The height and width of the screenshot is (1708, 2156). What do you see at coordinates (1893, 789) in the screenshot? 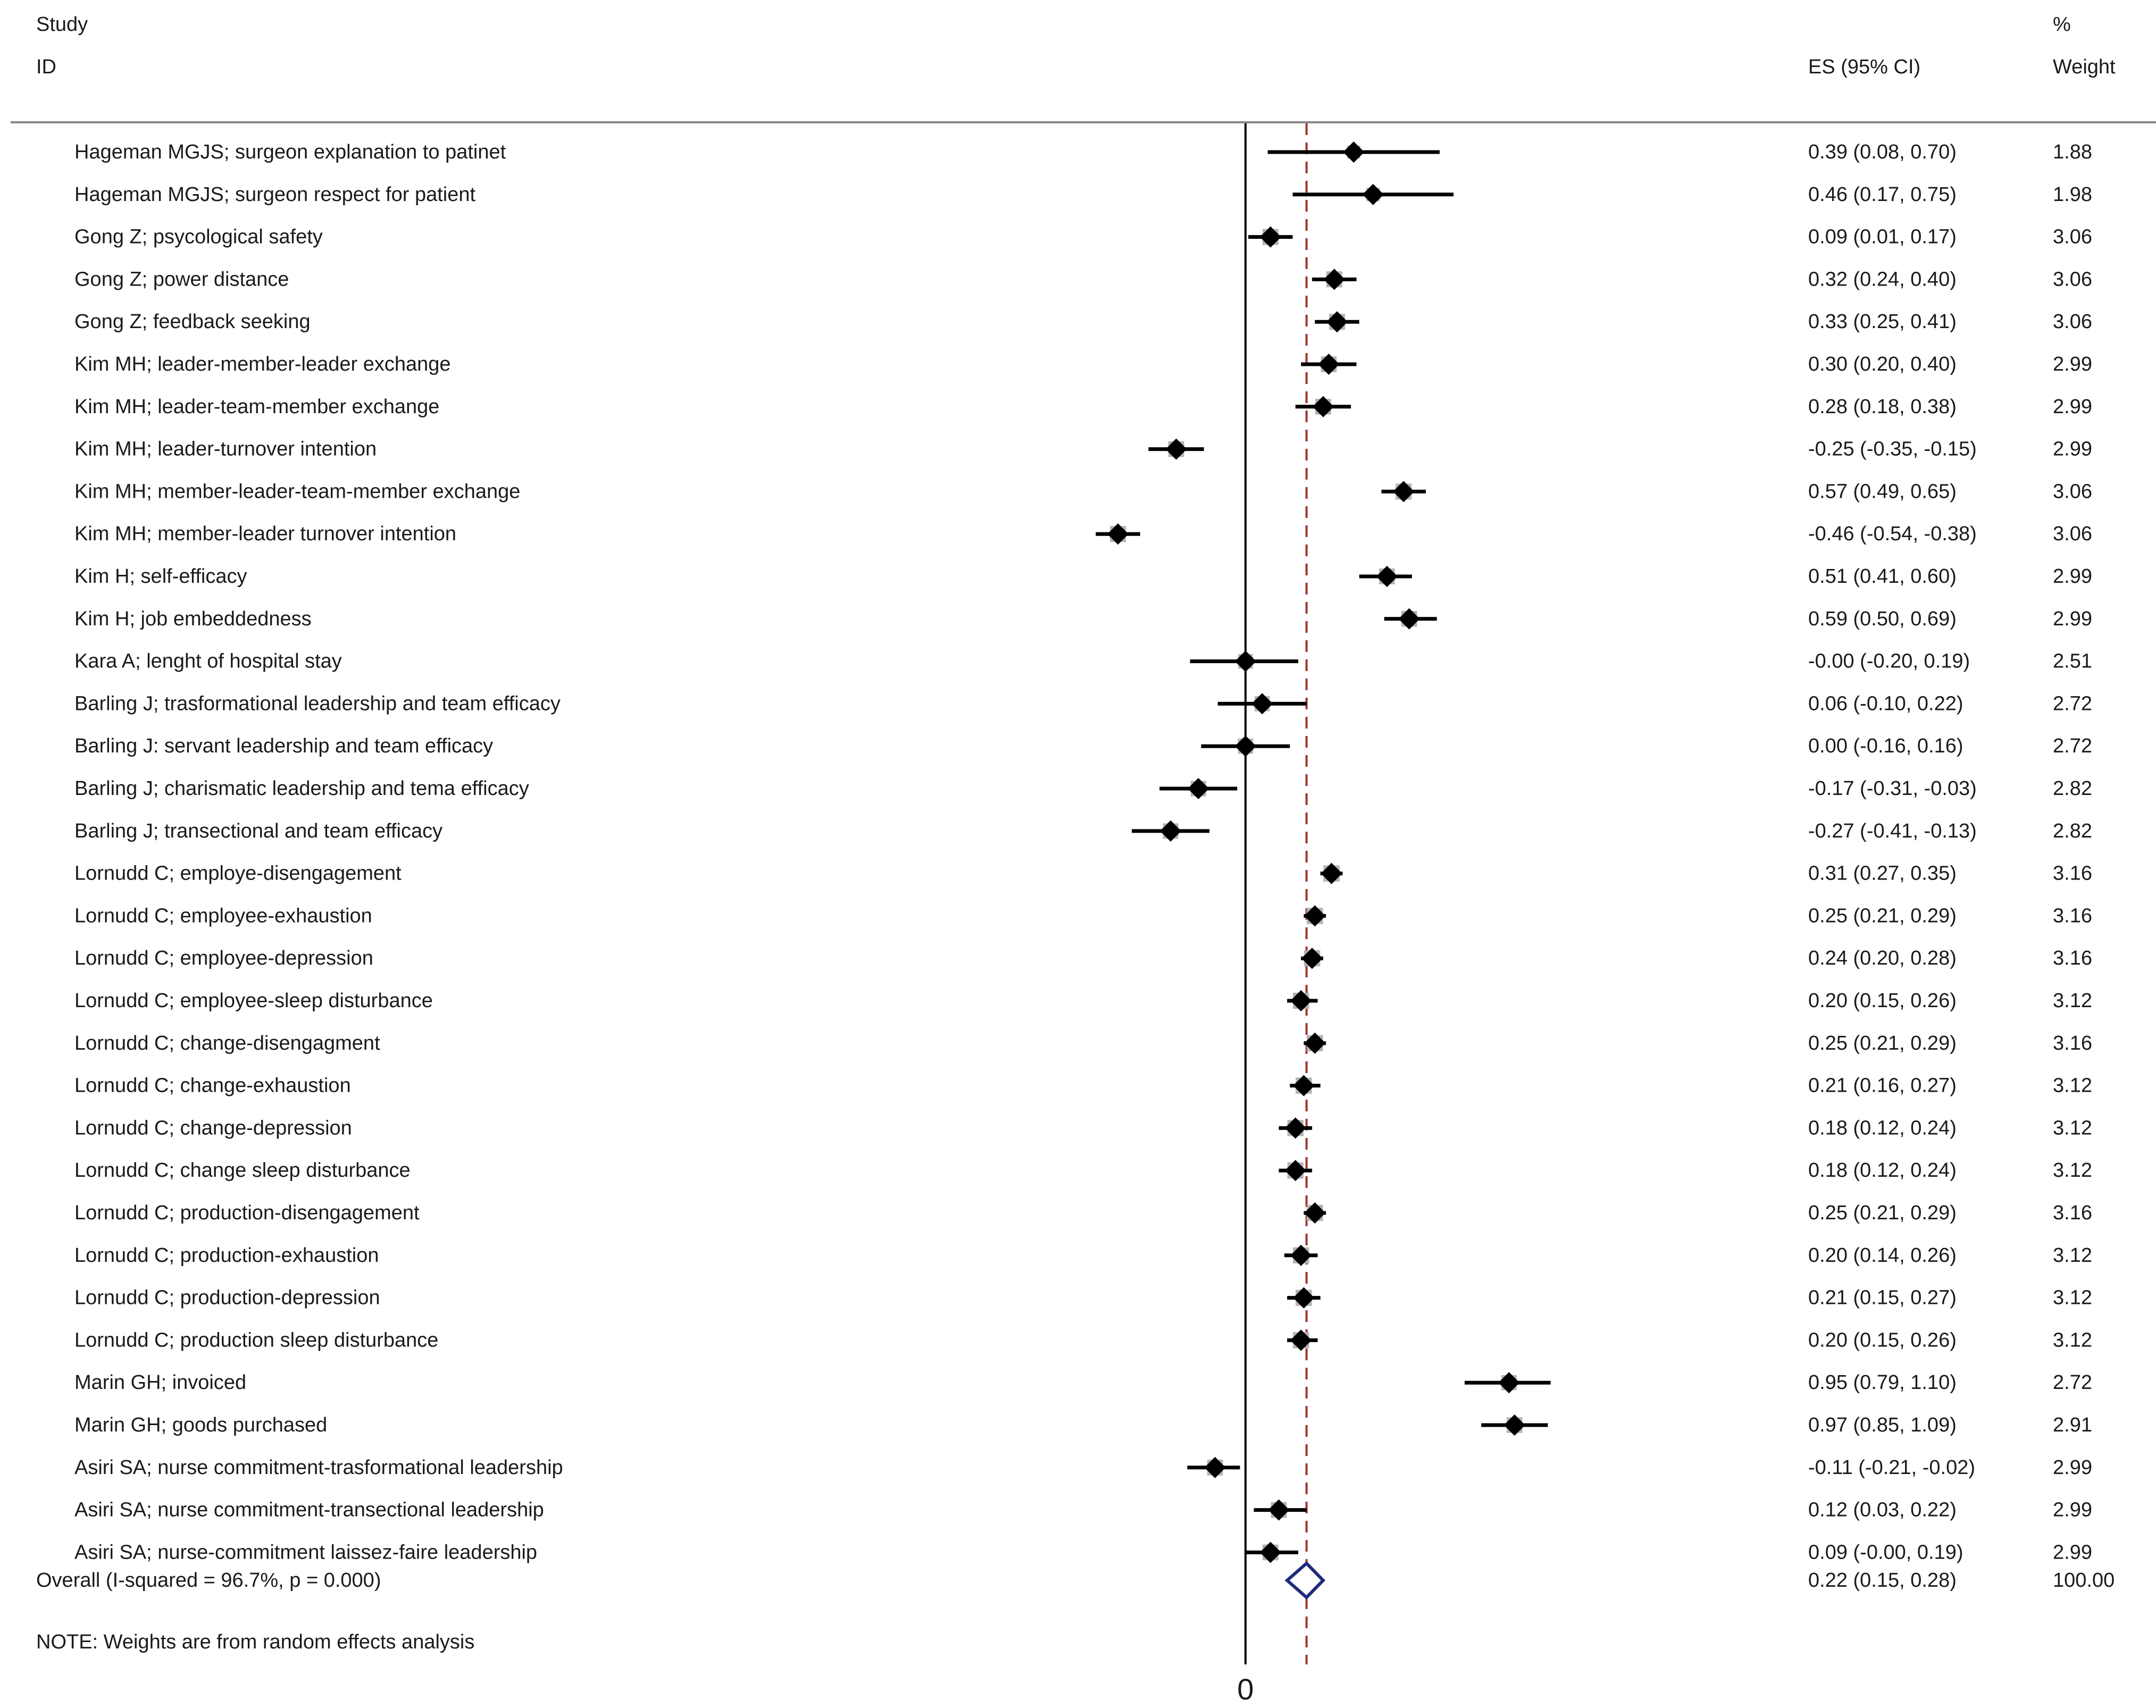
I see `es-ci-value: -0.17 (-0.31, -0.03)` at bounding box center [1893, 789].